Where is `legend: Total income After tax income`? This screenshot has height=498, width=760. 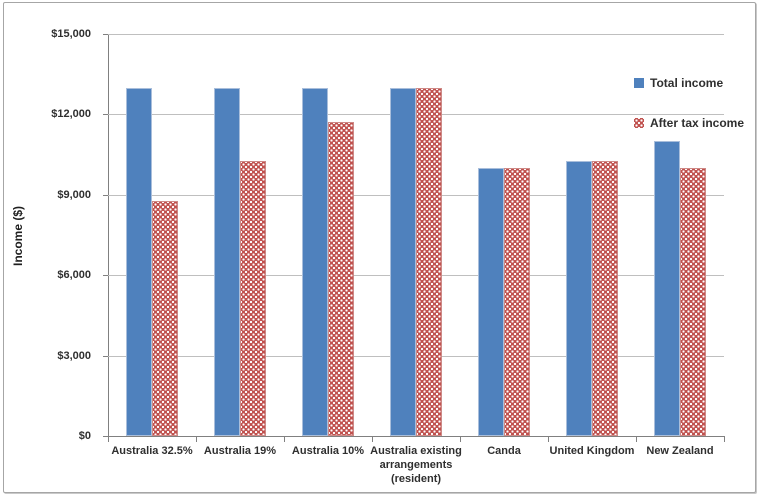
legend: Total income After tax income is located at coordinates (689, 116).